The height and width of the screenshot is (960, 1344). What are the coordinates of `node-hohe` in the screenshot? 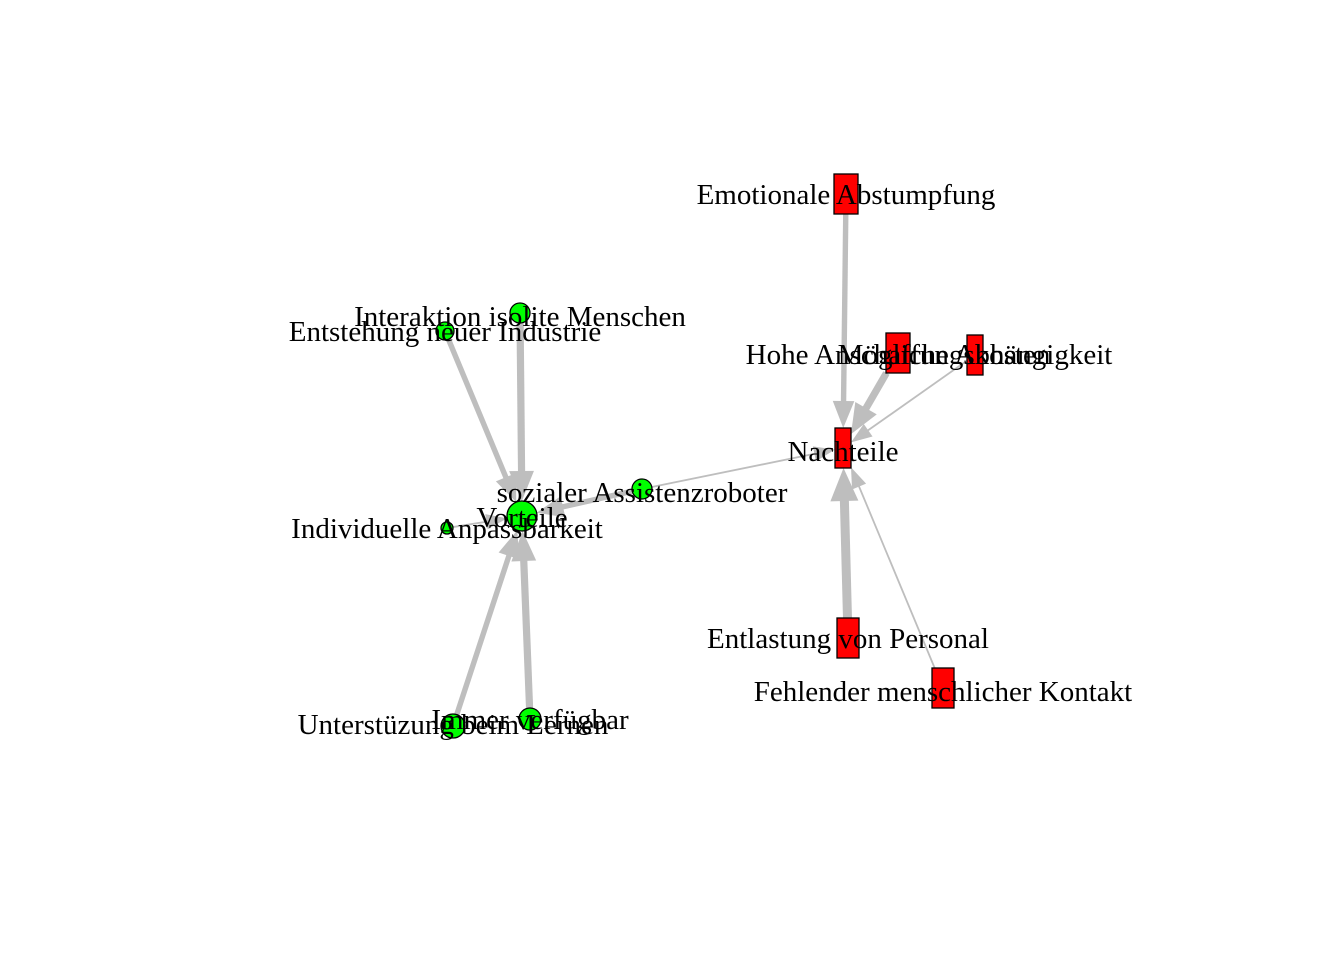 It's located at (898, 353).